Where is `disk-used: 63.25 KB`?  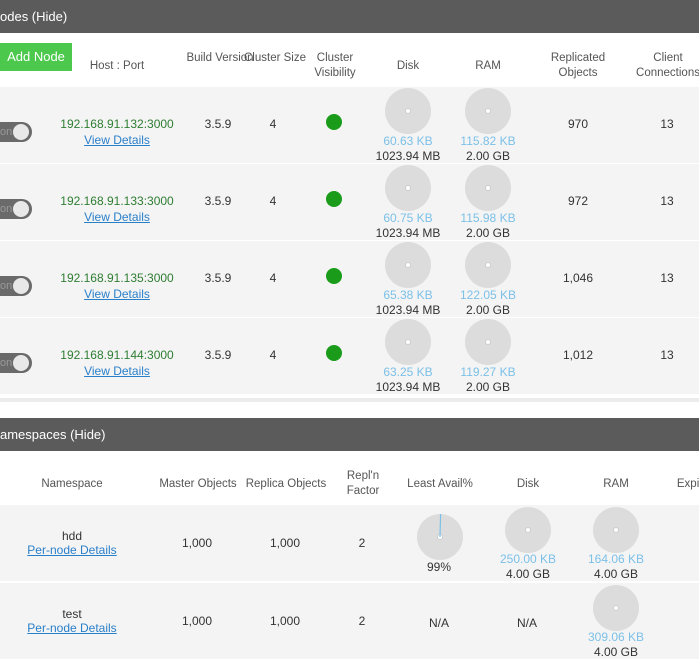 disk-used: 63.25 KB is located at coordinates (408, 372).